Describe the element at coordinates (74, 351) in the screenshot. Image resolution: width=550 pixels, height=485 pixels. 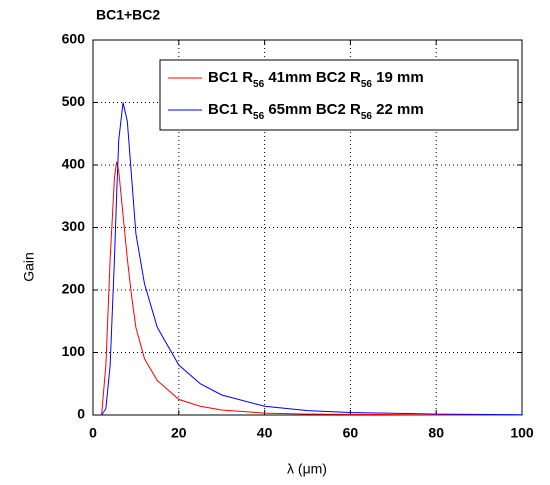
I see `y-tick-label: 100` at that location.